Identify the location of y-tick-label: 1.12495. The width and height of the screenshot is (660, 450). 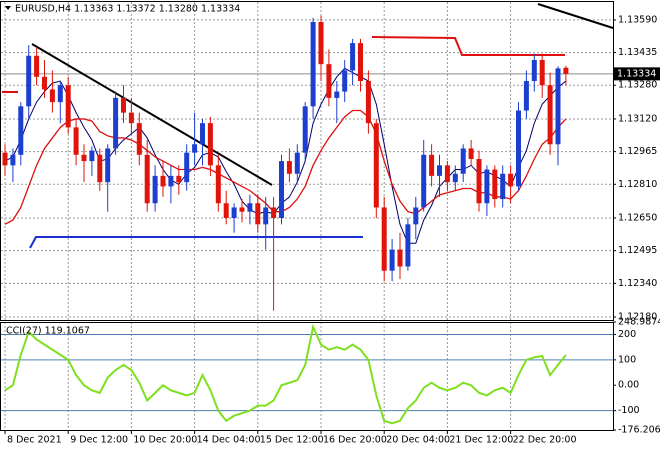
(637, 250).